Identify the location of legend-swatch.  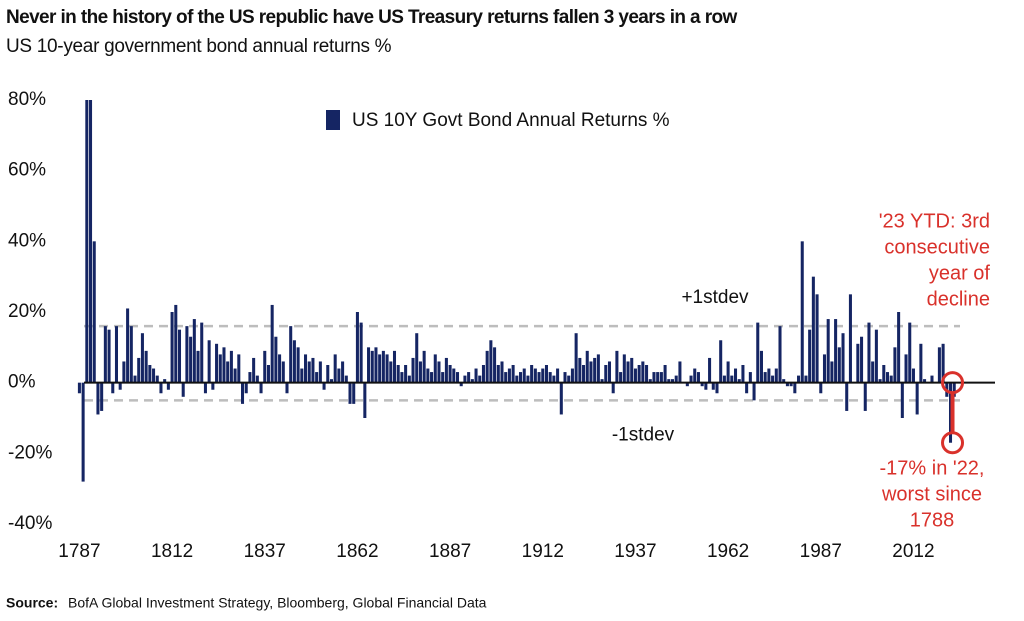
(333, 120).